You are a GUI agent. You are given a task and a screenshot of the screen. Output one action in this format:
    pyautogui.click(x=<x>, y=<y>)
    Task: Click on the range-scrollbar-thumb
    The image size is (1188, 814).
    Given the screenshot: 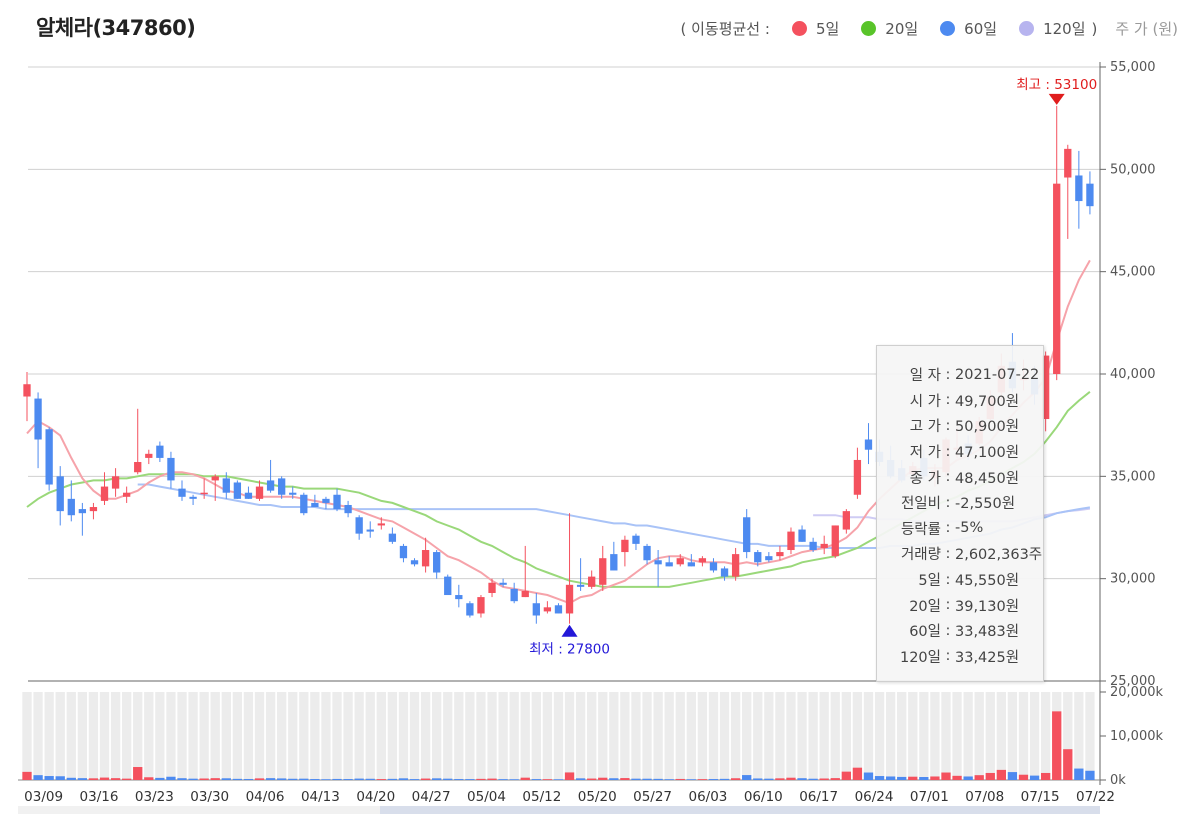 What is the action you would take?
    pyautogui.click(x=740, y=810)
    